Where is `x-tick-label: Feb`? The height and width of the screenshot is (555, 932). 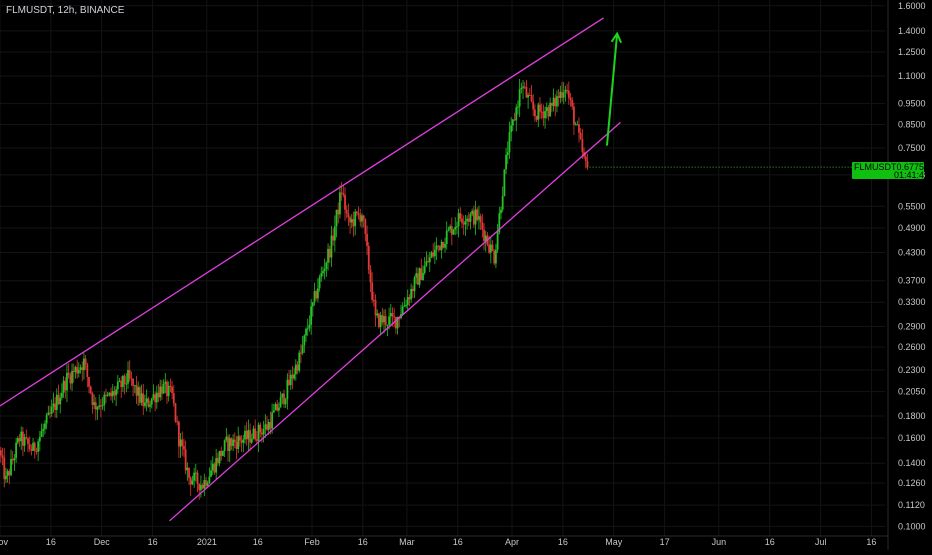
x-tick-label: Feb is located at coordinates (312, 542).